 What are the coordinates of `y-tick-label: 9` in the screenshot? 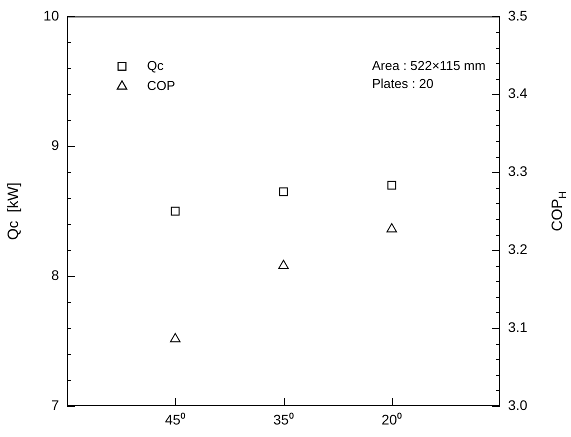 It's located at (55, 145).